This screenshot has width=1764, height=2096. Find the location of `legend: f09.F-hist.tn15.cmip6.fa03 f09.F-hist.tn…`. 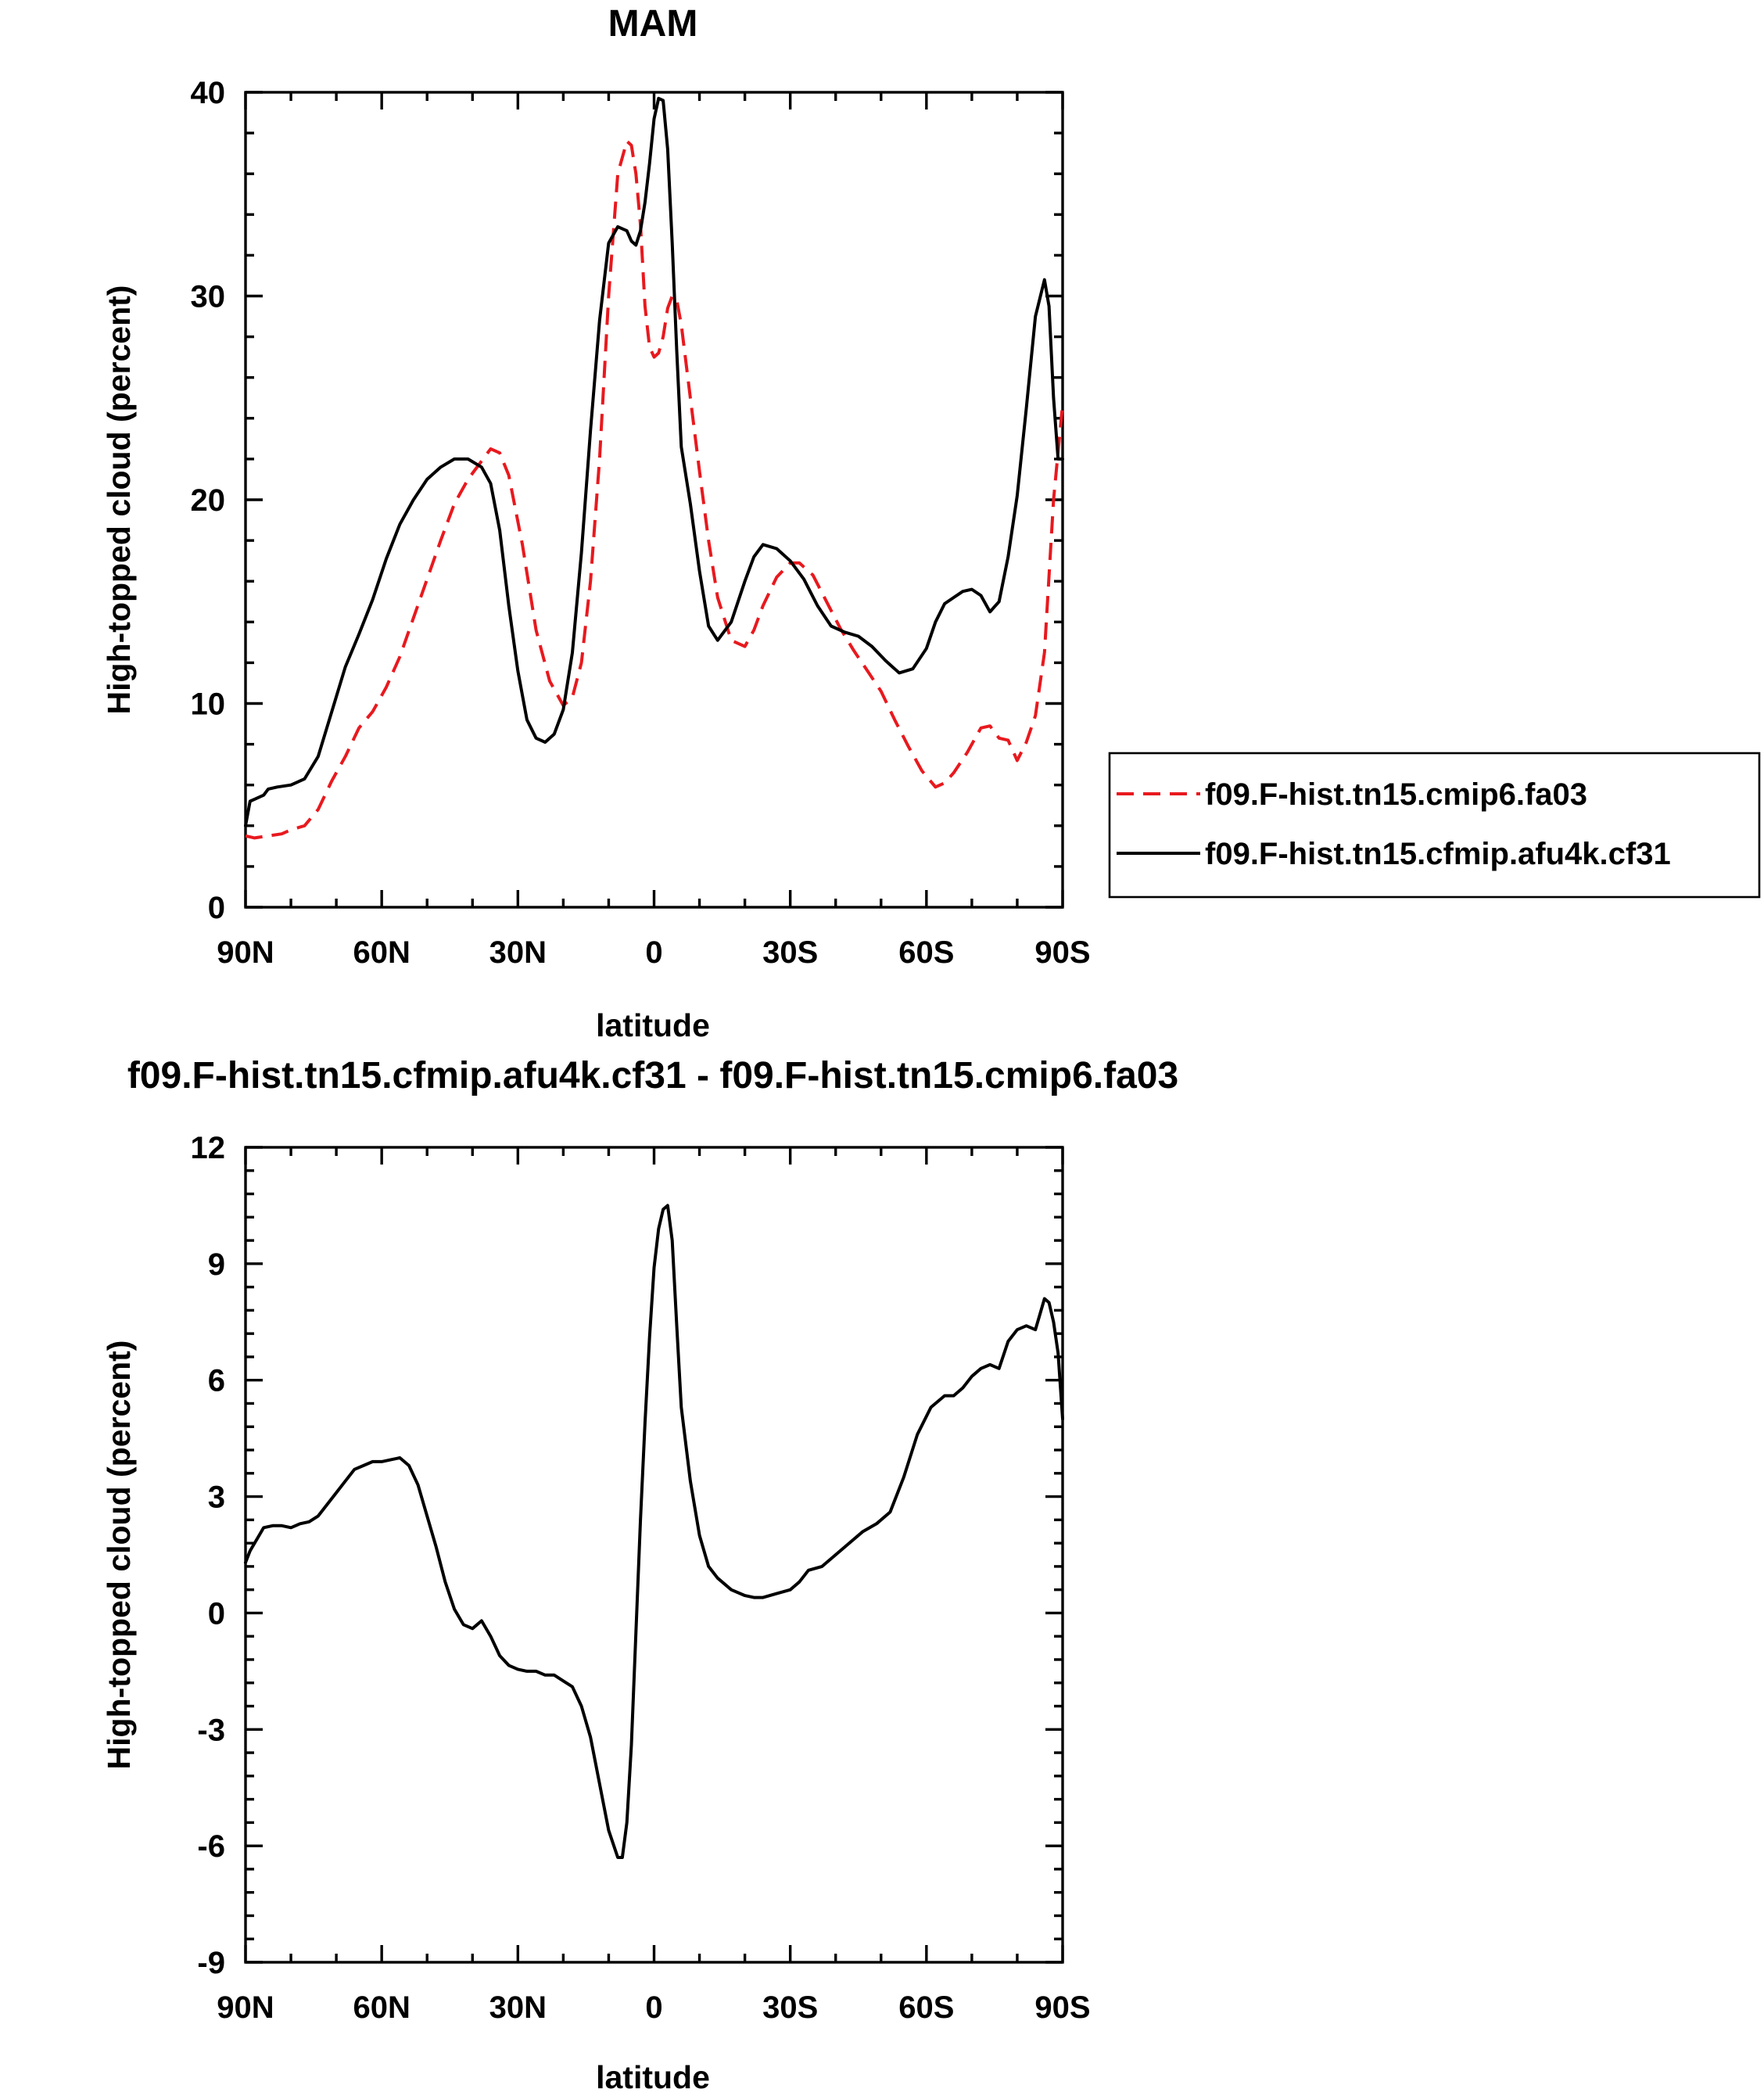

legend: f09.F-hist.tn15.cmip6.fa03 f09.F-hist.tn… is located at coordinates (1434, 825).